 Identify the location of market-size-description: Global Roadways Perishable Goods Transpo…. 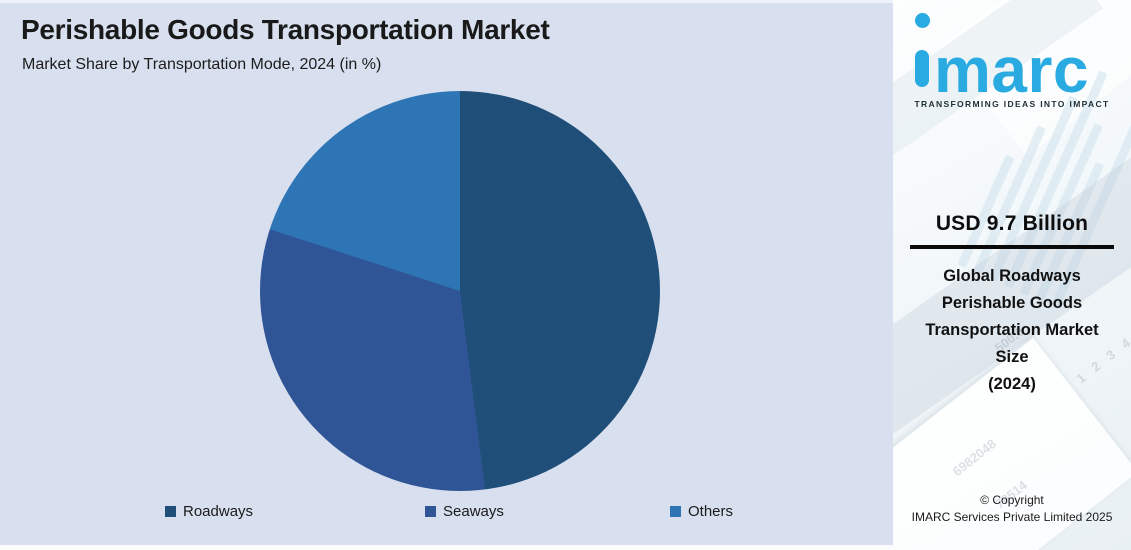
(1012, 330).